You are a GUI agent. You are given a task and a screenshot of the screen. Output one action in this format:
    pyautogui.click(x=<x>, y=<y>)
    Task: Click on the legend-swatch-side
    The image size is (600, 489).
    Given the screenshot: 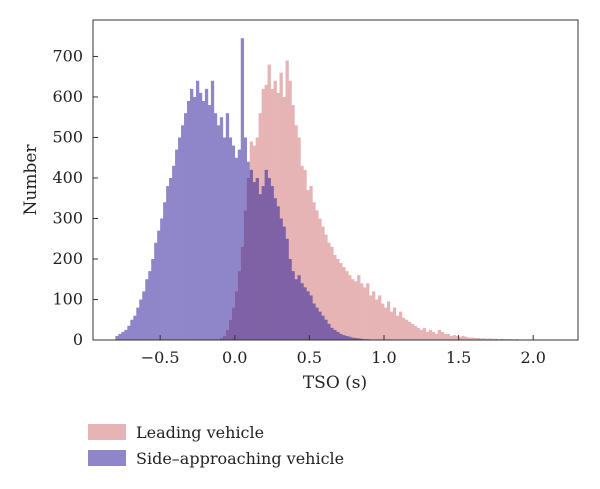 What is the action you would take?
    pyautogui.click(x=107, y=458)
    